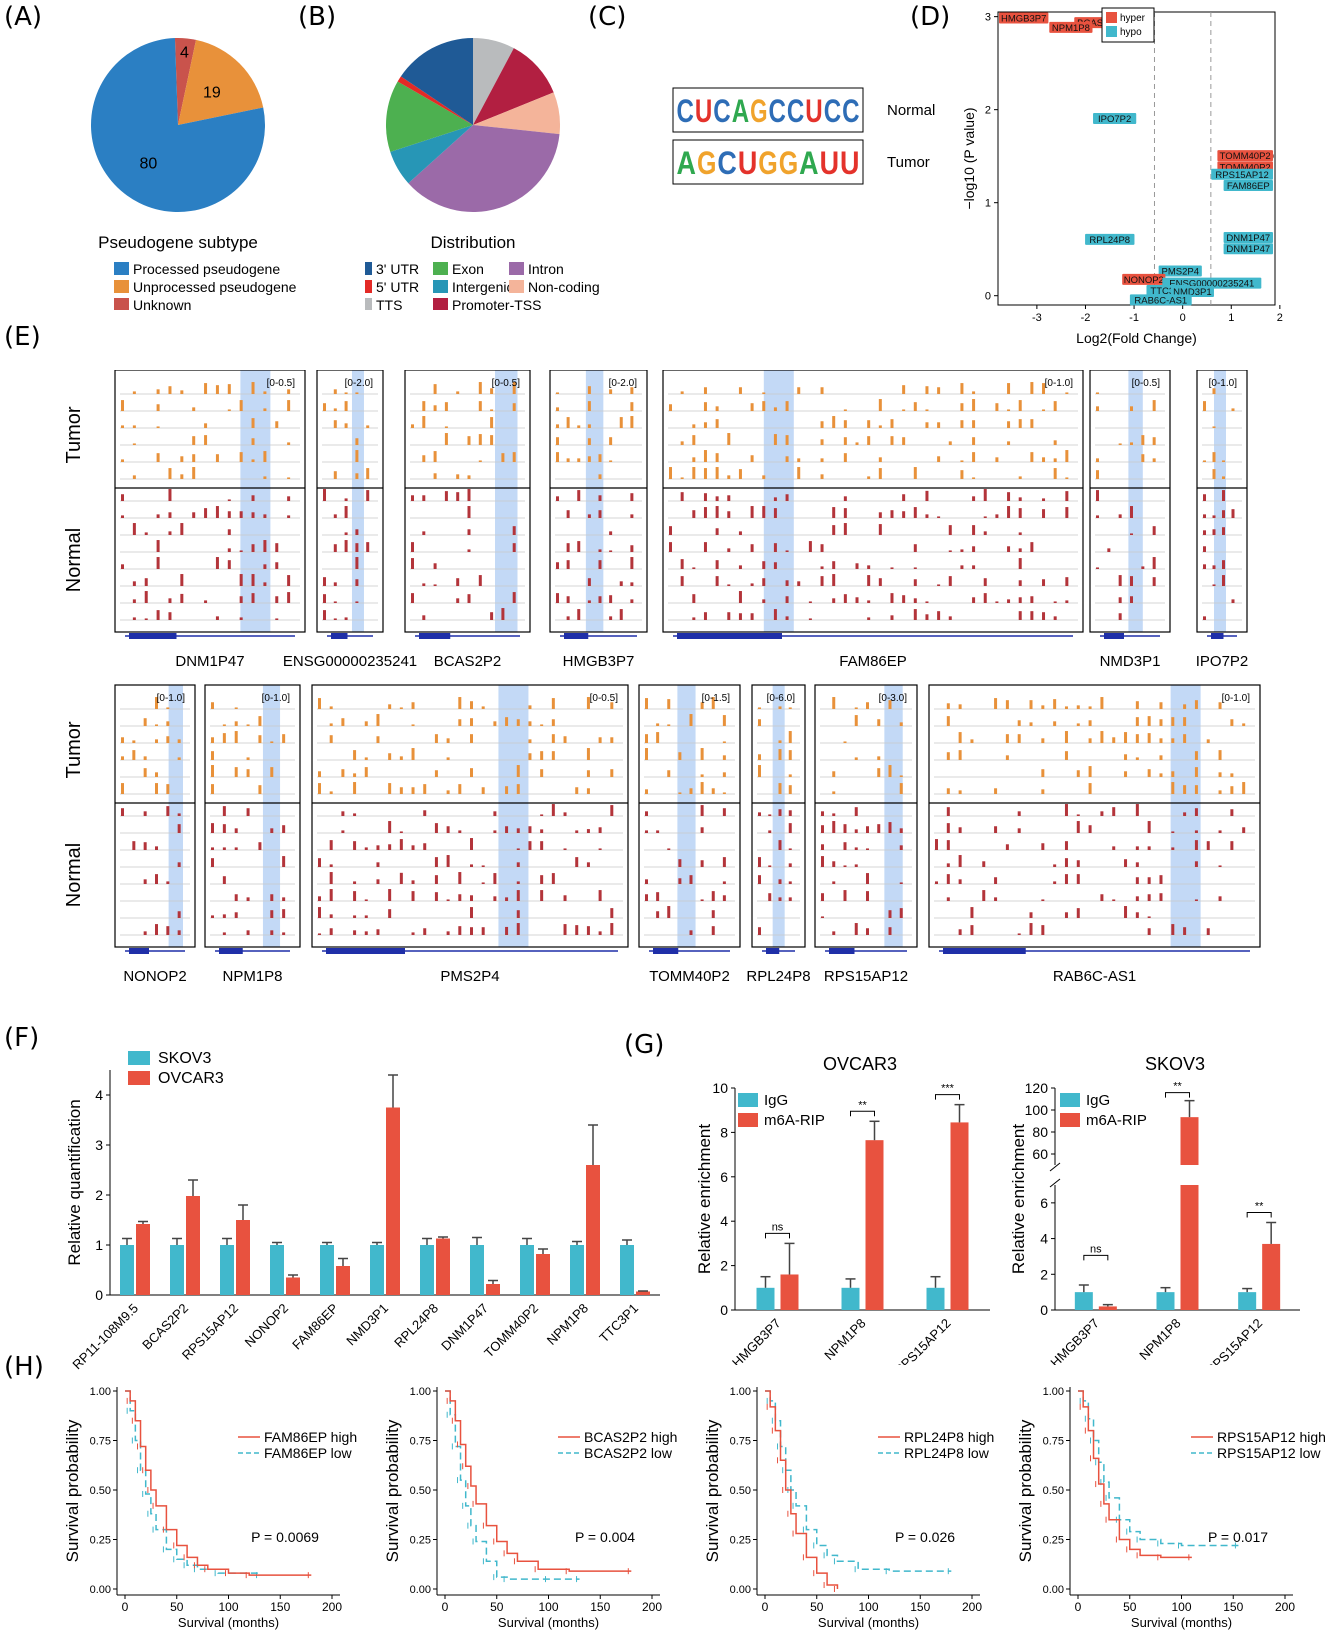 The image size is (1333, 1632). Describe the element at coordinates (1130, 520) in the screenshot. I see `track-nmd3p1: [0-0.5] NMD3P1` at that location.